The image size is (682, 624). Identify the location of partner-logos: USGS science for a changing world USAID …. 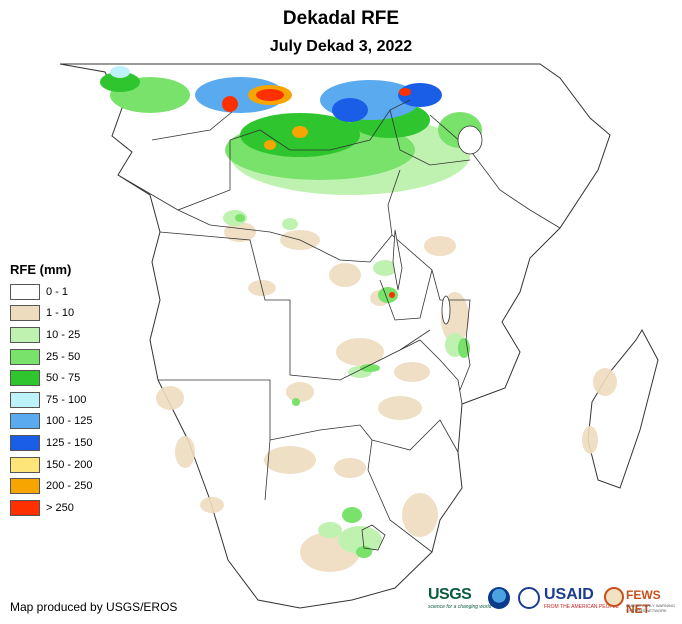
(551, 601).